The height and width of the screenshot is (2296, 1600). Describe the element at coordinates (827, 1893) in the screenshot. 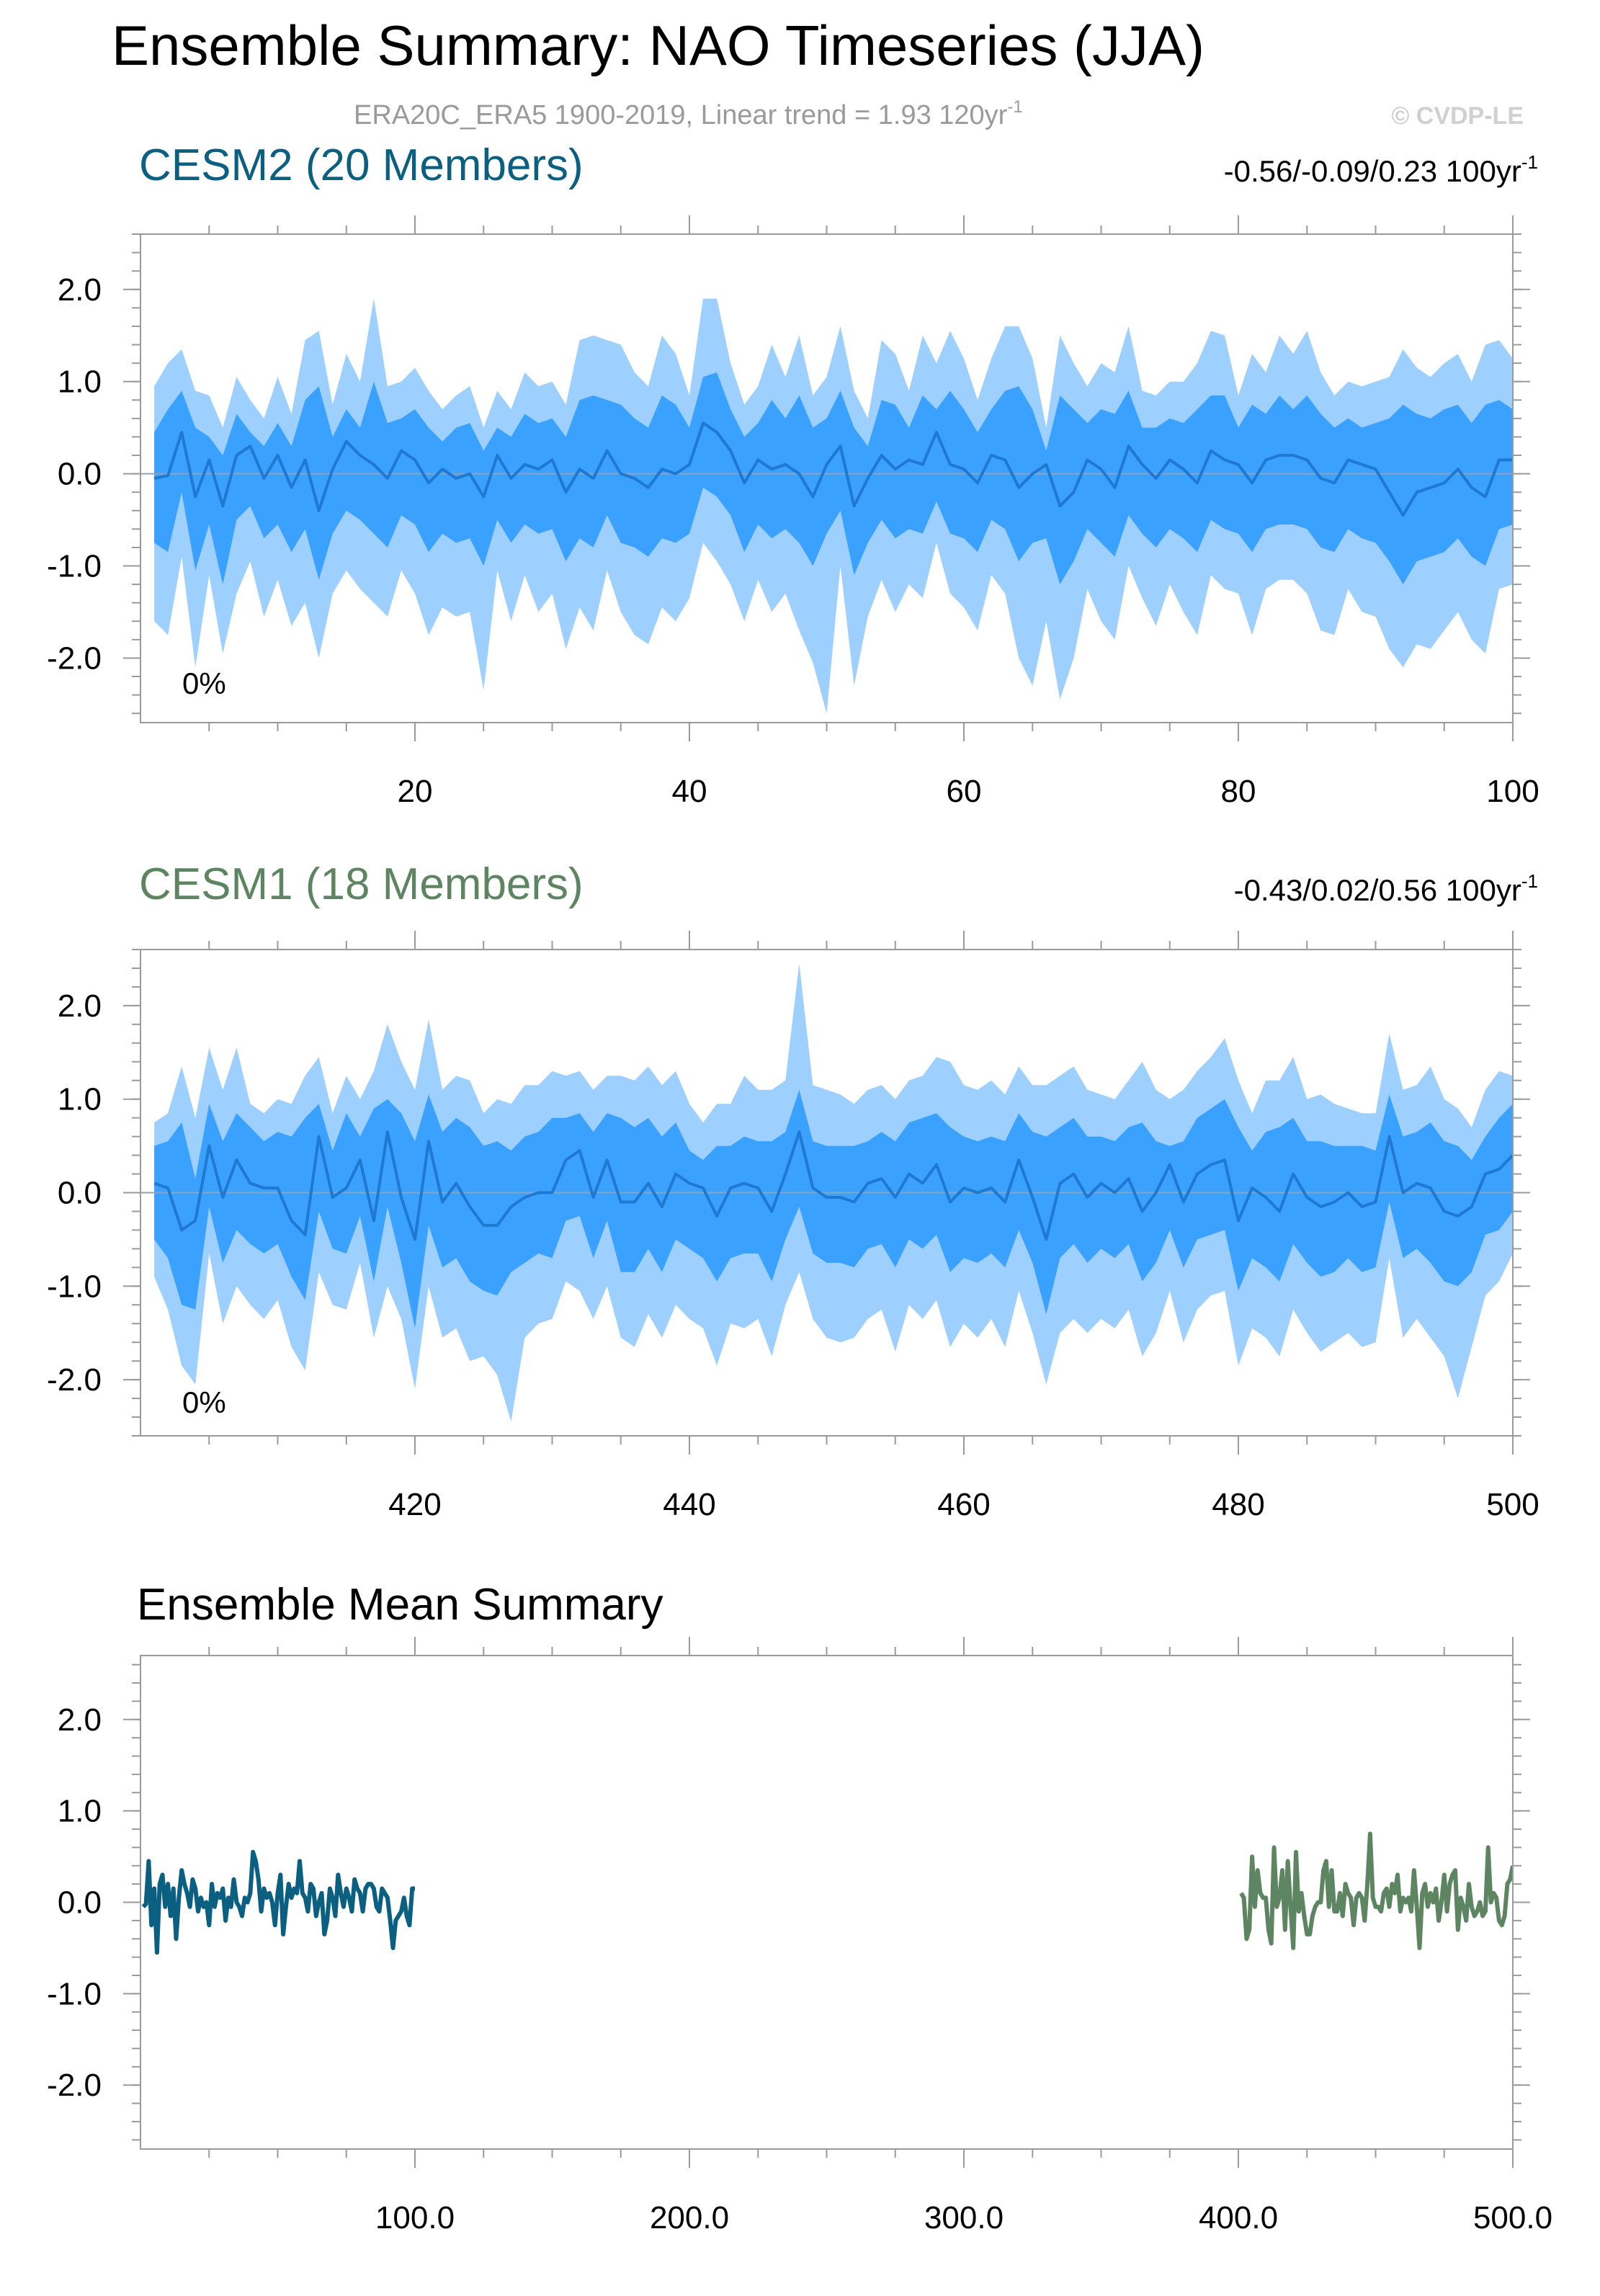

I see `plot-data` at that location.